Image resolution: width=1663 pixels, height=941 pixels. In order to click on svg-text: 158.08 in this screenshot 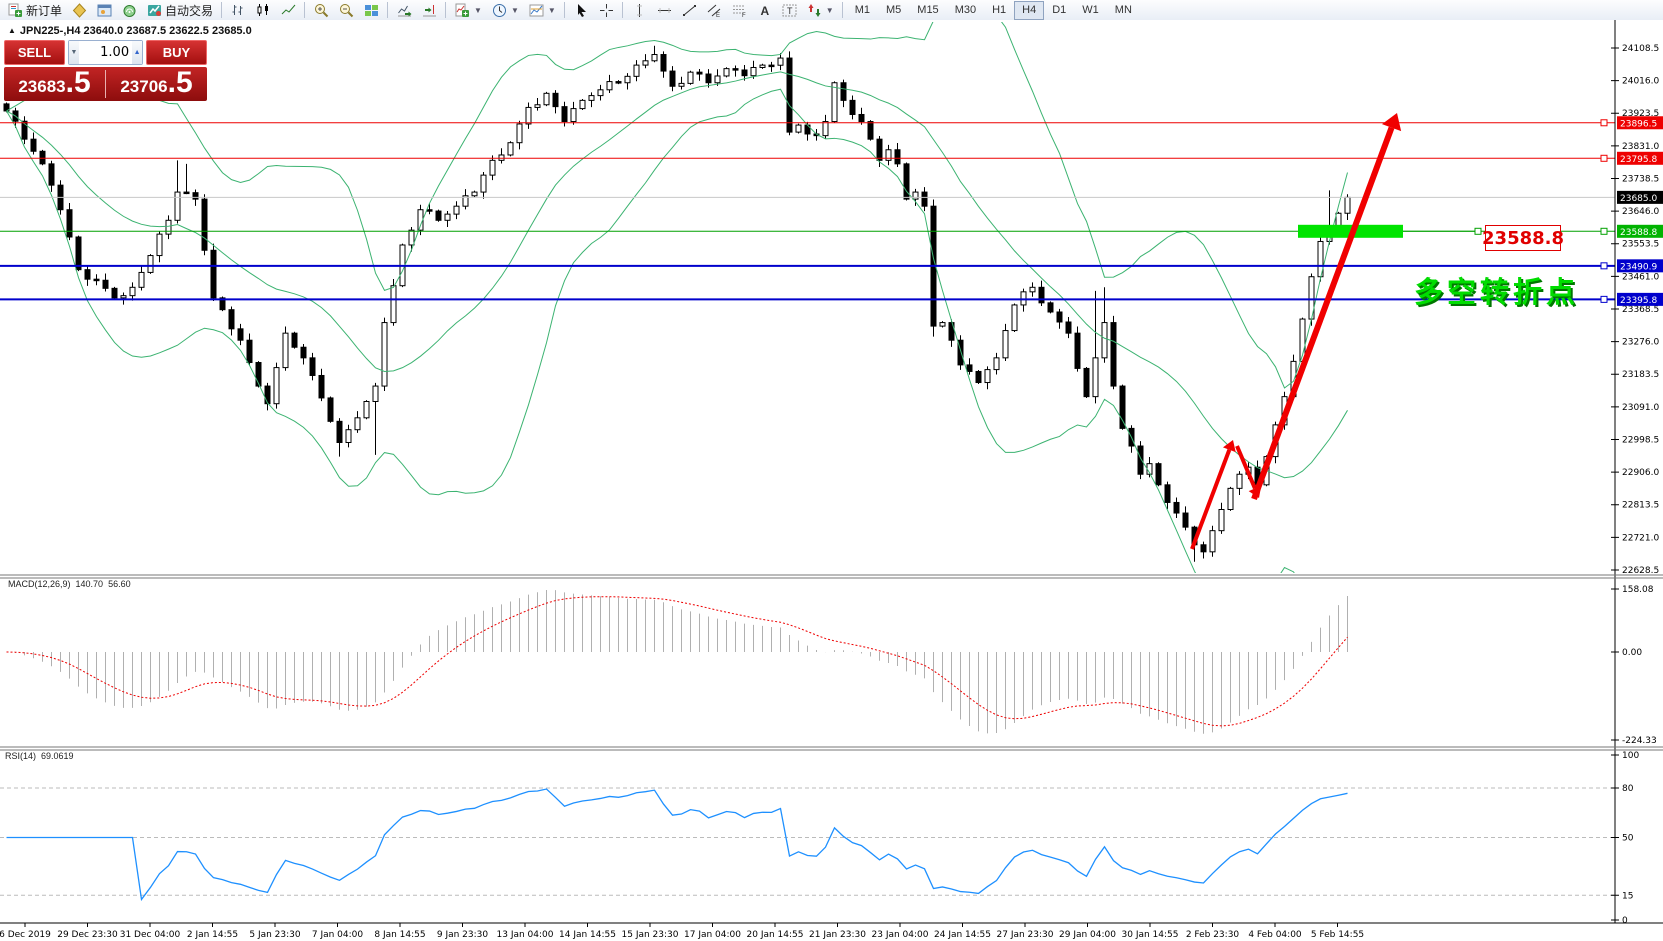, I will do `click(1638, 590)`.